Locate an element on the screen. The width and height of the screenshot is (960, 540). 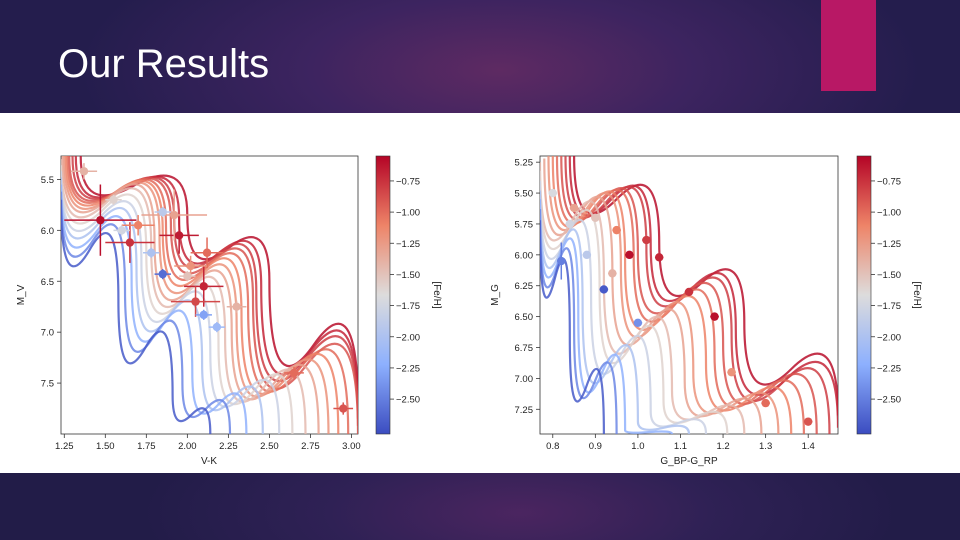
y-tick-label: 7.00 is located at coordinates (524, 379).